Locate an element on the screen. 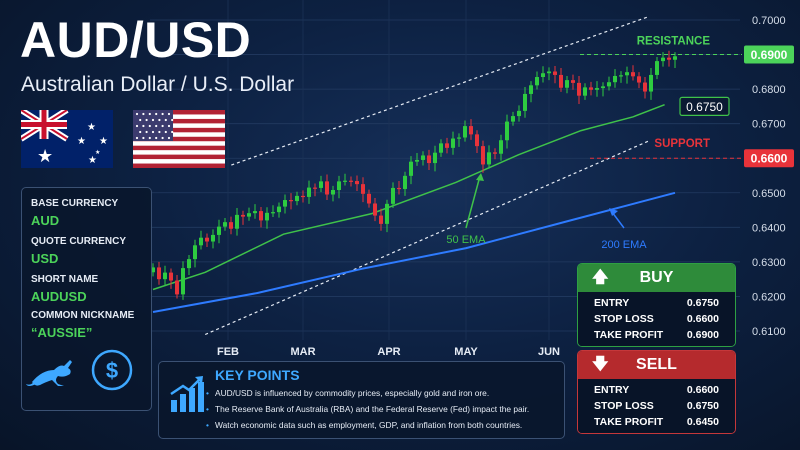  key-points-title: KEY POINTS is located at coordinates (257, 375).